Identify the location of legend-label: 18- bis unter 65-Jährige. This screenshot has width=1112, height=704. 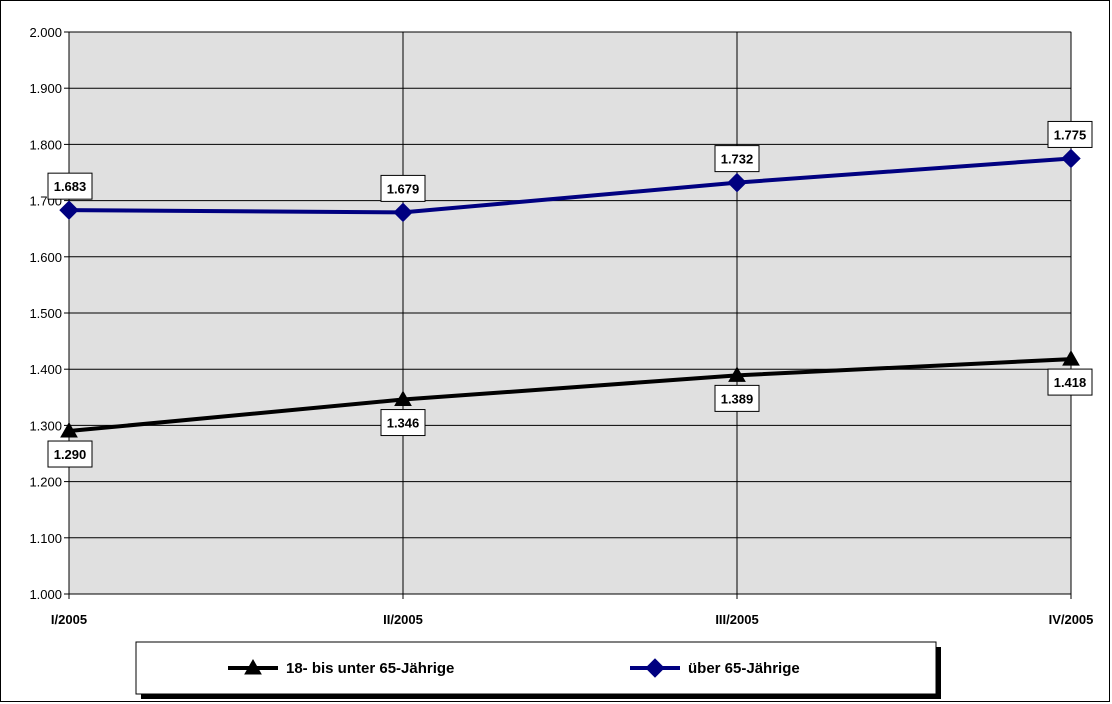
(370, 668).